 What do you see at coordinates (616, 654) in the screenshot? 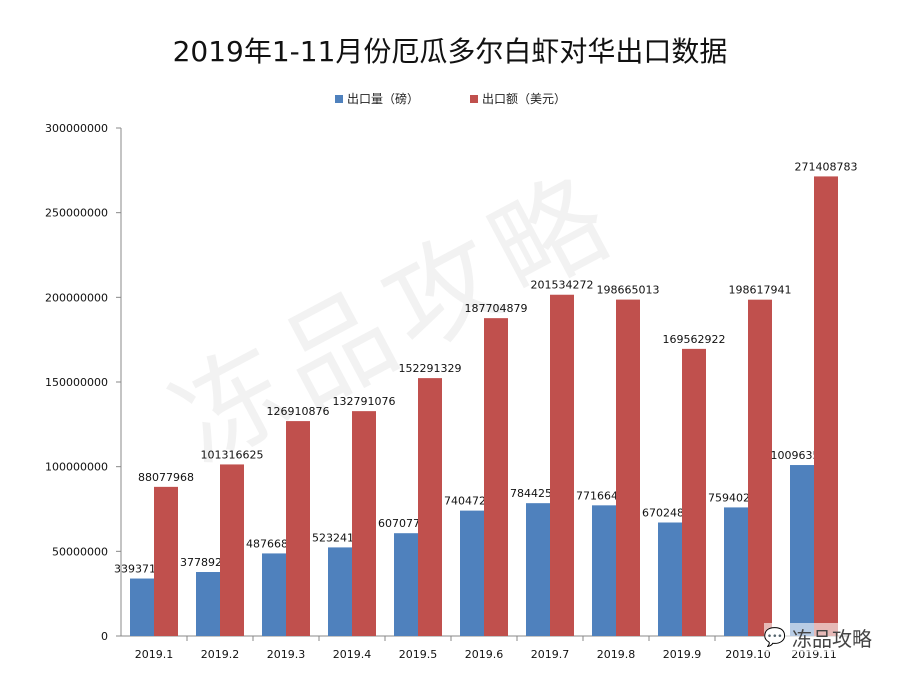
I see `x-tick-label: 2019.8` at bounding box center [616, 654].